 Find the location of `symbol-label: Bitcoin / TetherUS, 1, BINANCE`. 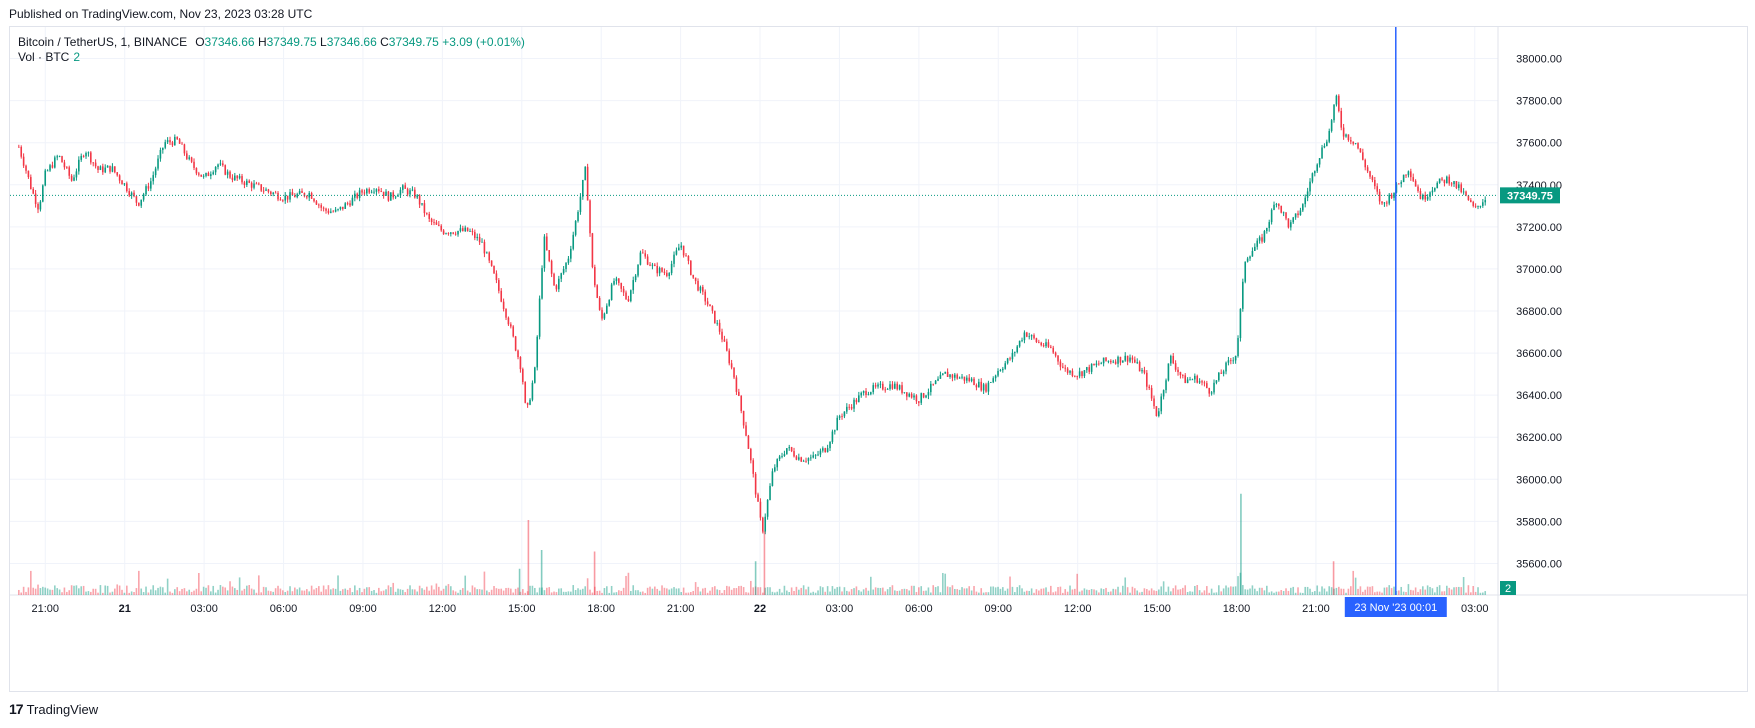

symbol-label: Bitcoin / TetherUS, 1, BINANCE is located at coordinates (103, 42).